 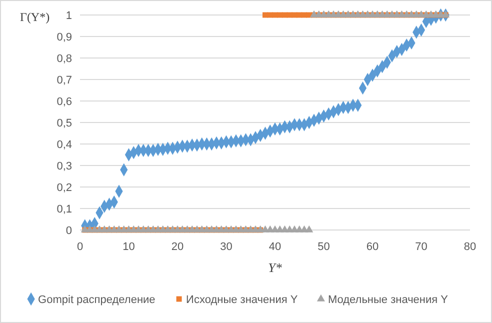 I want to click on x-tick-label: 30, so click(x=226, y=247).